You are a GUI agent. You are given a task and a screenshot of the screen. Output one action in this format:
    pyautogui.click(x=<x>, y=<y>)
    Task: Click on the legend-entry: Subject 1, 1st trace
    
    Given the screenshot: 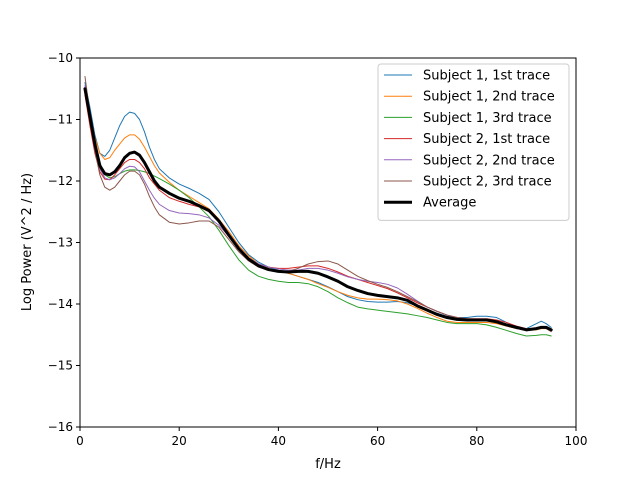 What is the action you would take?
    pyautogui.click(x=486, y=76)
    